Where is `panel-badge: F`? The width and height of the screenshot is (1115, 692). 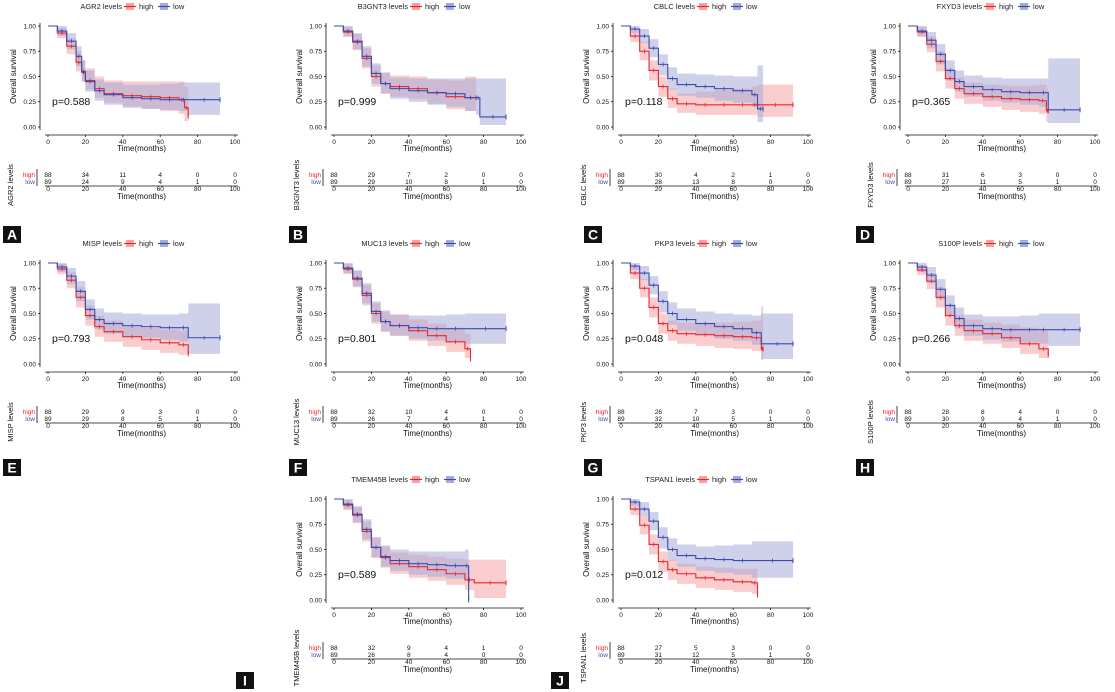
panel-badge: F is located at coordinates (298, 467).